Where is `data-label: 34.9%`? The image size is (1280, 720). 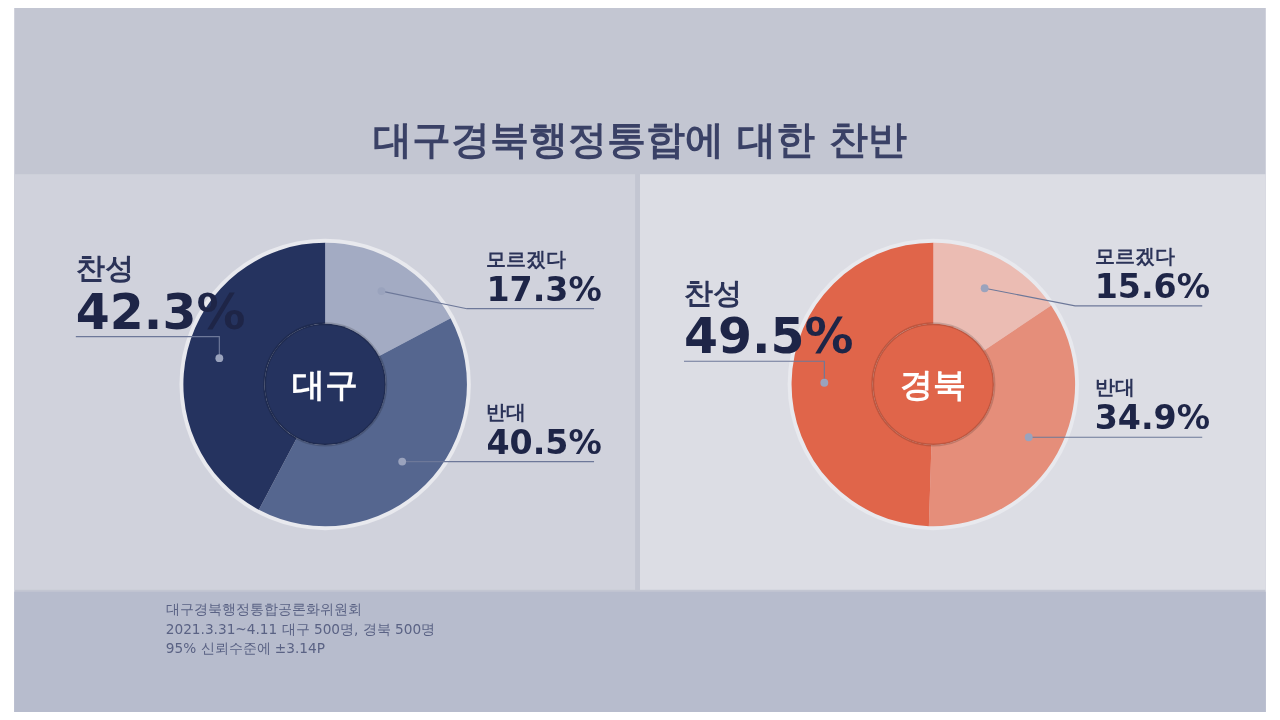
data-label: 34.9% is located at coordinates (1152, 418).